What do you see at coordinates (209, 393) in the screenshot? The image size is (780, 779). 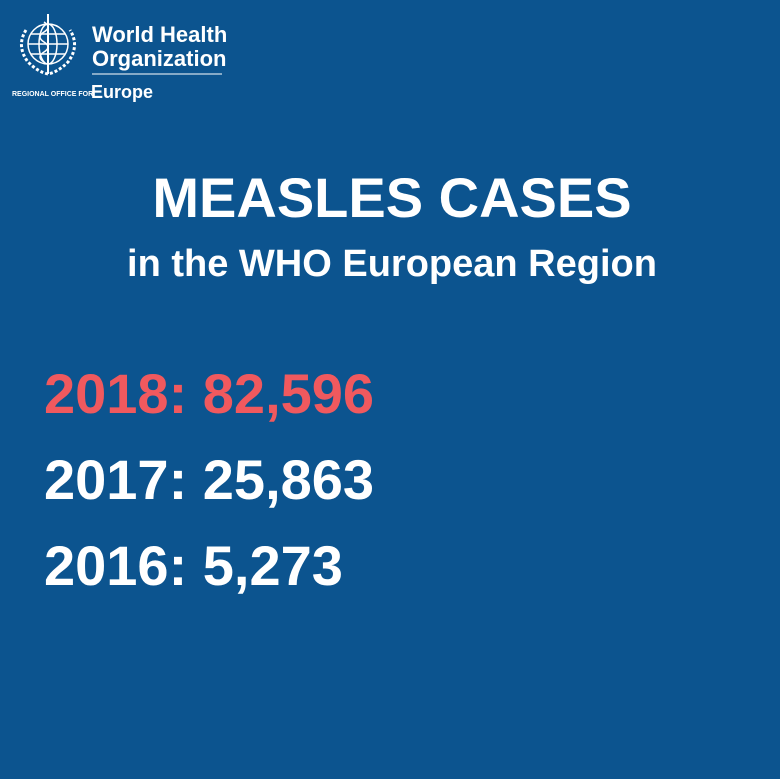 I see `stat-line: 2018: 82,596` at bounding box center [209, 393].